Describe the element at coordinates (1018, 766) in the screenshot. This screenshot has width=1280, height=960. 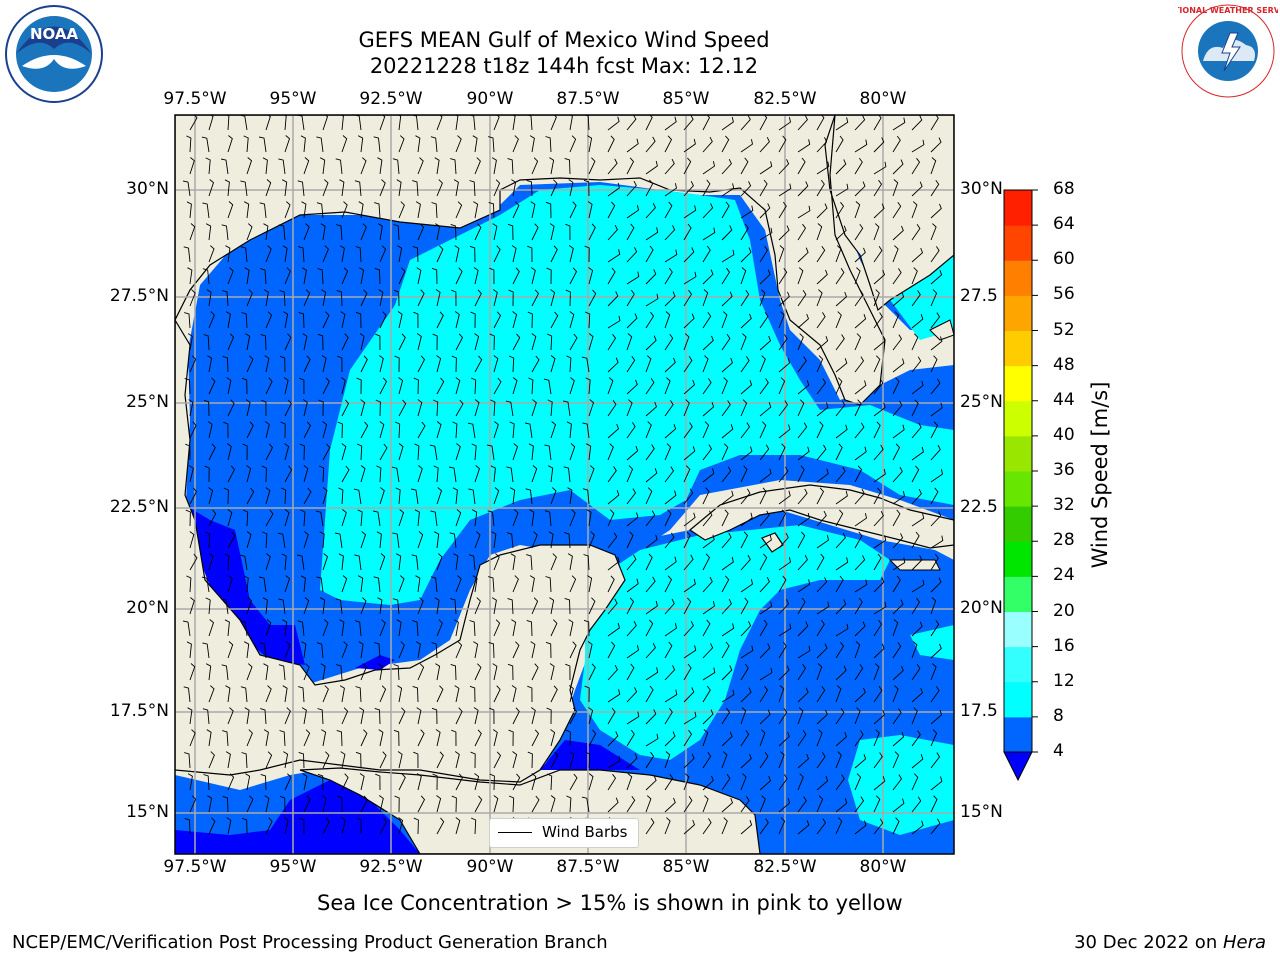
I see `colorbar-under-arrow` at that location.